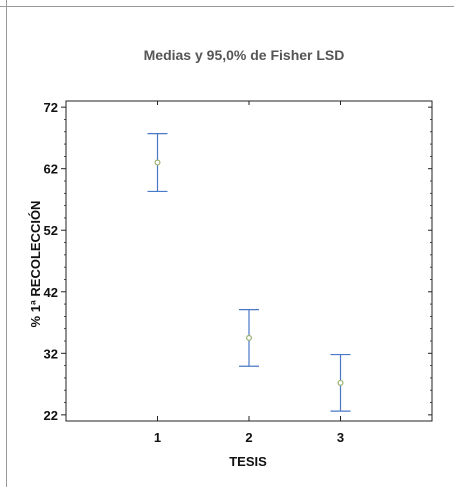 The image size is (454, 487). I want to click on y-tick-label-72: 72, so click(51, 107).